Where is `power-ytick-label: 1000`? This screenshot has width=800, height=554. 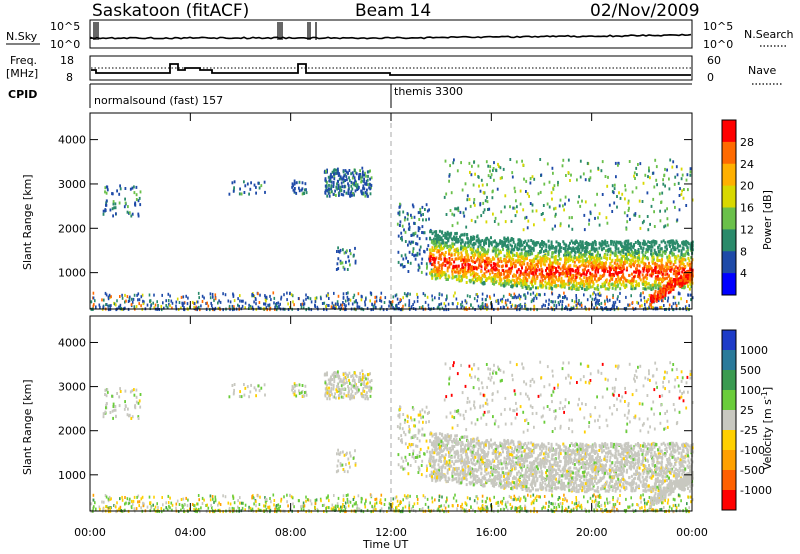 power-ytick-label: 1000 is located at coordinates (72, 273).